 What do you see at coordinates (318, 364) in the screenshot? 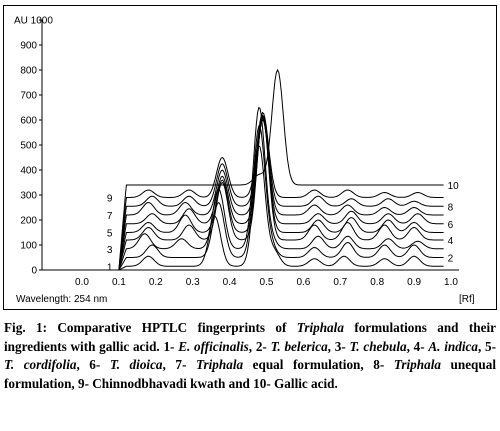
I see `caption-part: equal formulation, 8-` at bounding box center [318, 364].